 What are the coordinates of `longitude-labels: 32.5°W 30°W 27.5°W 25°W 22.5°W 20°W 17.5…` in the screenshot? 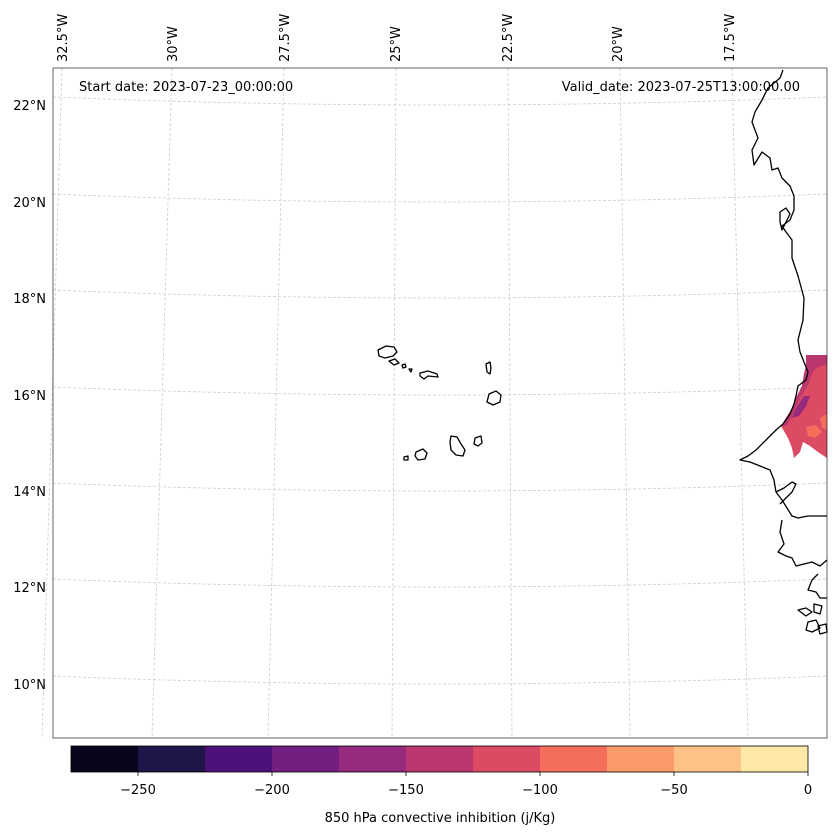 It's located at (397, 38).